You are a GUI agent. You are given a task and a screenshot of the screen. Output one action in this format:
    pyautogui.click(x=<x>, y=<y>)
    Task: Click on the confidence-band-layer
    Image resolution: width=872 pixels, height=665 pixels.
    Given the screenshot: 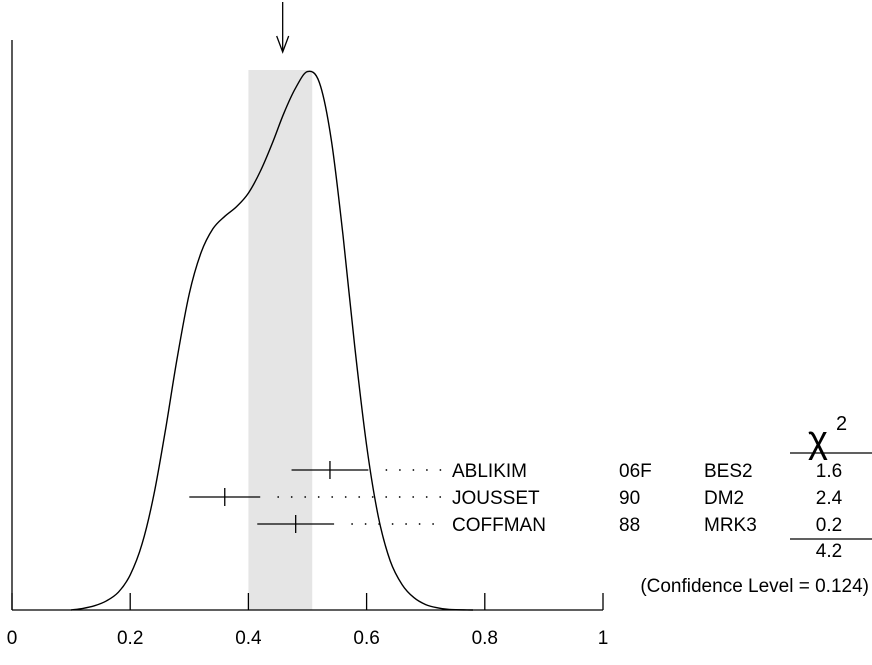 What is the action you would take?
    pyautogui.click(x=280, y=340)
    